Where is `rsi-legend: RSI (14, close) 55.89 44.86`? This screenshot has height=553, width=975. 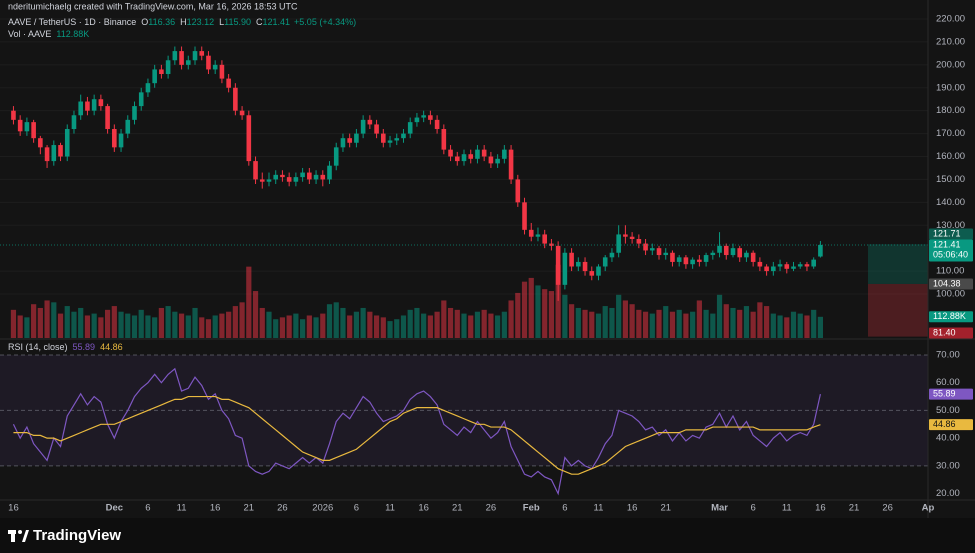
rsi-legend: RSI (14, close) 55.89 44.86 is located at coordinates (65, 347).